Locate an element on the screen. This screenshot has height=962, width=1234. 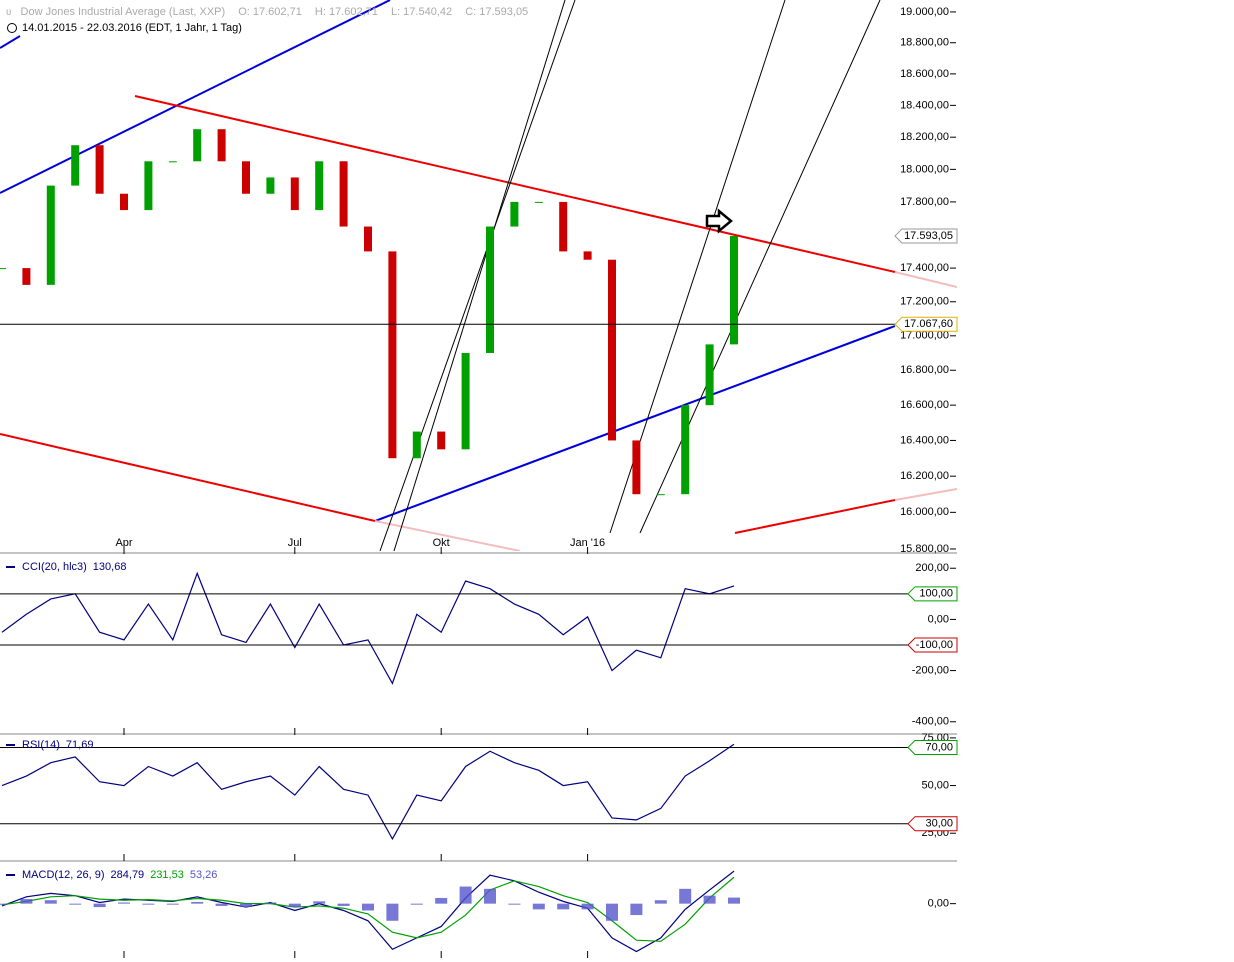
y-tick-label: 16.200,00 is located at coordinates (924, 476).